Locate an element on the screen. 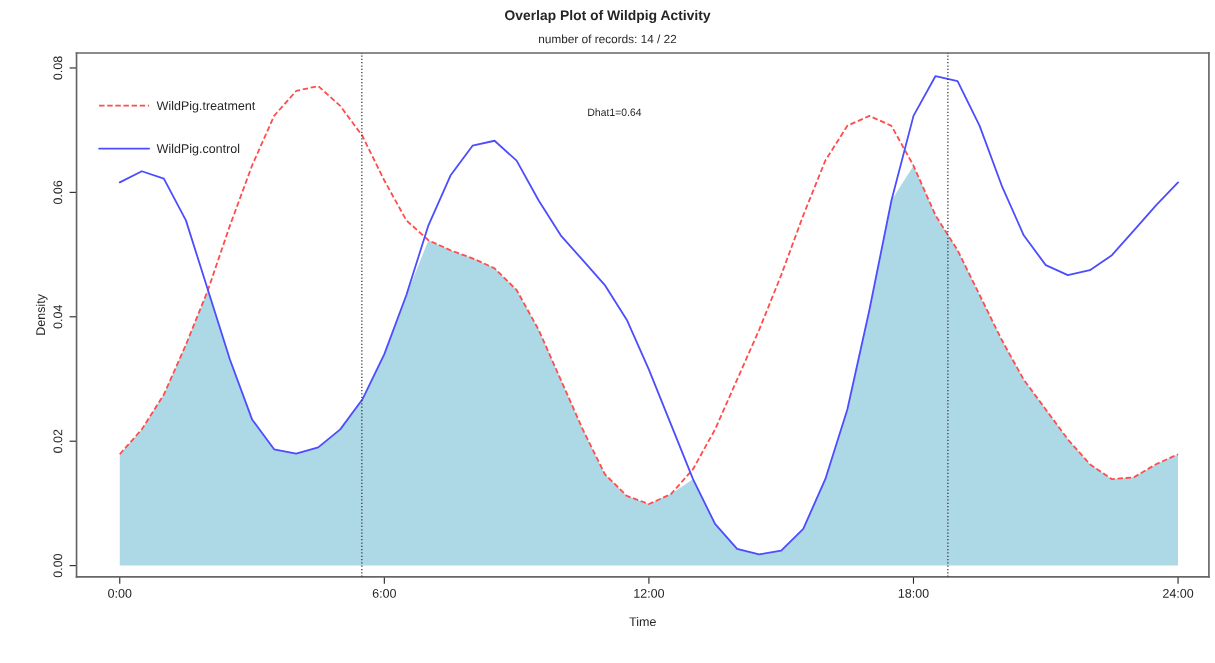 The image size is (1215, 663). x-tick-label: 0:00 is located at coordinates (120, 593).